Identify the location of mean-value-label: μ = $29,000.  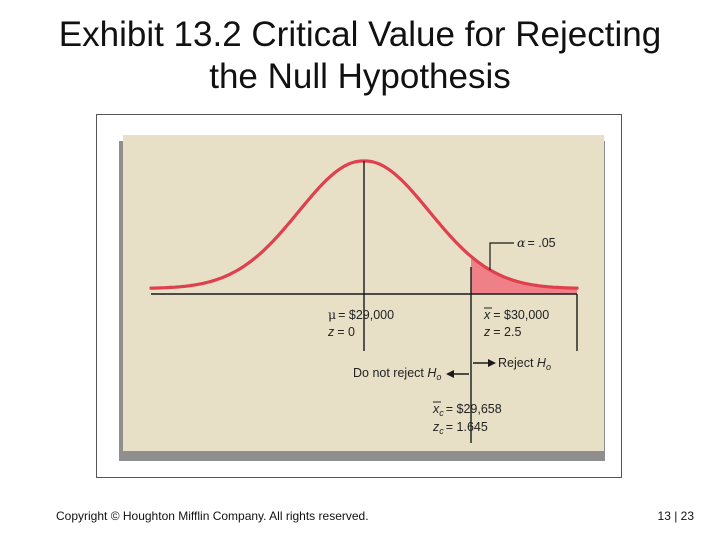
(361, 314).